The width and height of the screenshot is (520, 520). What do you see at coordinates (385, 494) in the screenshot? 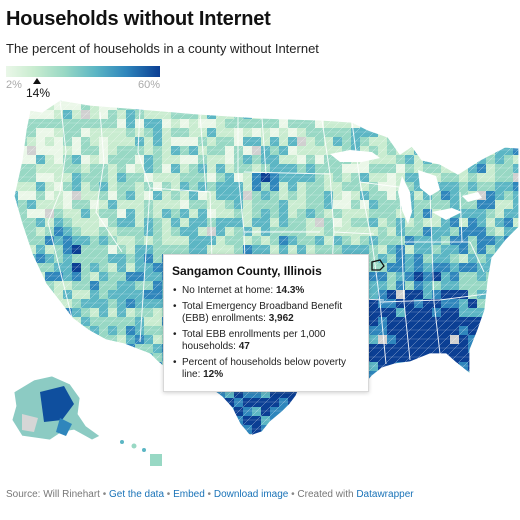
I see `datawrapper-link: Datawrapper` at bounding box center [385, 494].